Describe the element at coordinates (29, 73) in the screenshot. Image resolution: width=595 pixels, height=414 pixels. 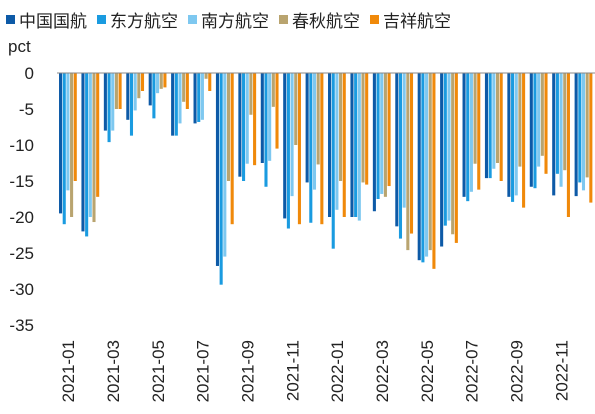
I see `y-tick-label: 0` at that location.